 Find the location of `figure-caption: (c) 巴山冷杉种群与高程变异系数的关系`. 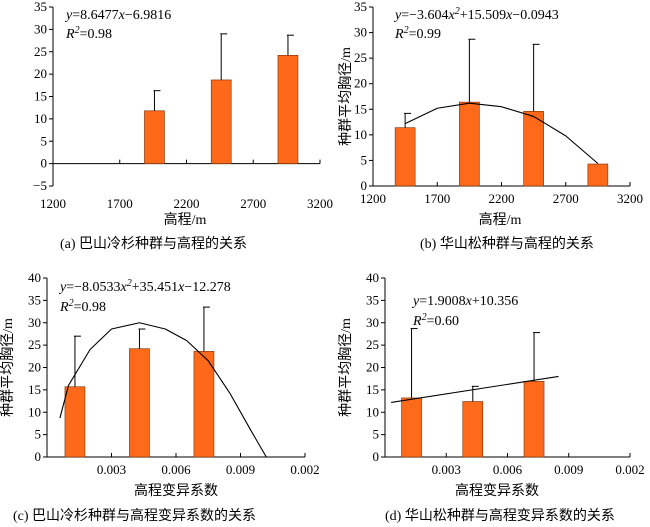

figure-caption: (c) 巴山冷杉种群与高程变异系数的关系 is located at coordinates (134, 515).